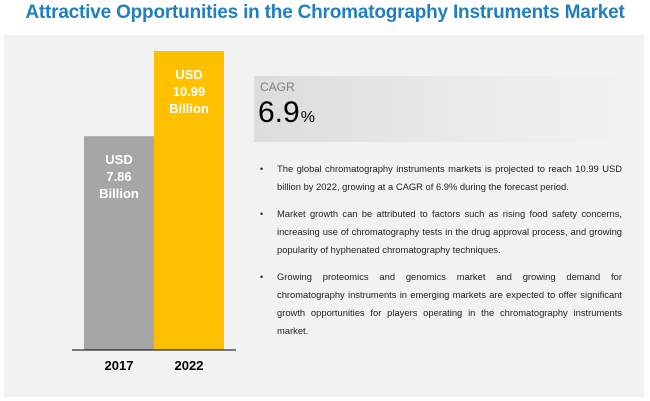  I want to click on category-label-2022: 2022, so click(189, 365).